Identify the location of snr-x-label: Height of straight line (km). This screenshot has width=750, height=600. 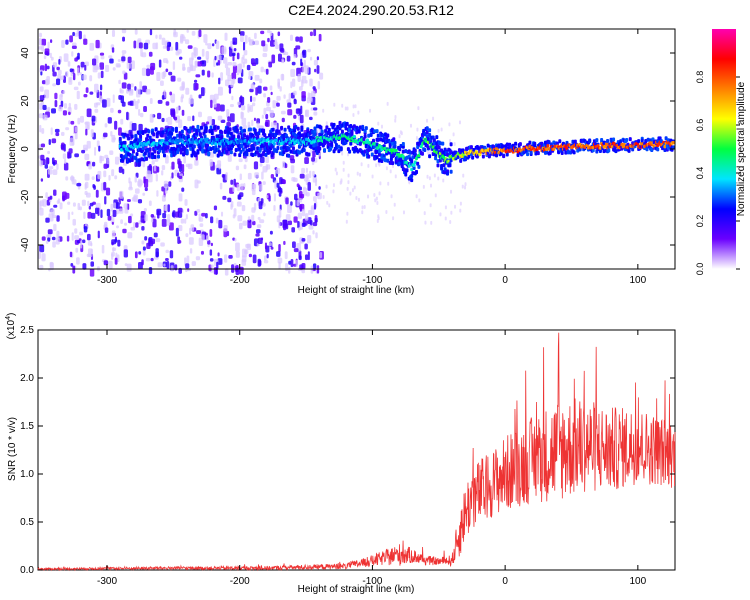
(356, 589).